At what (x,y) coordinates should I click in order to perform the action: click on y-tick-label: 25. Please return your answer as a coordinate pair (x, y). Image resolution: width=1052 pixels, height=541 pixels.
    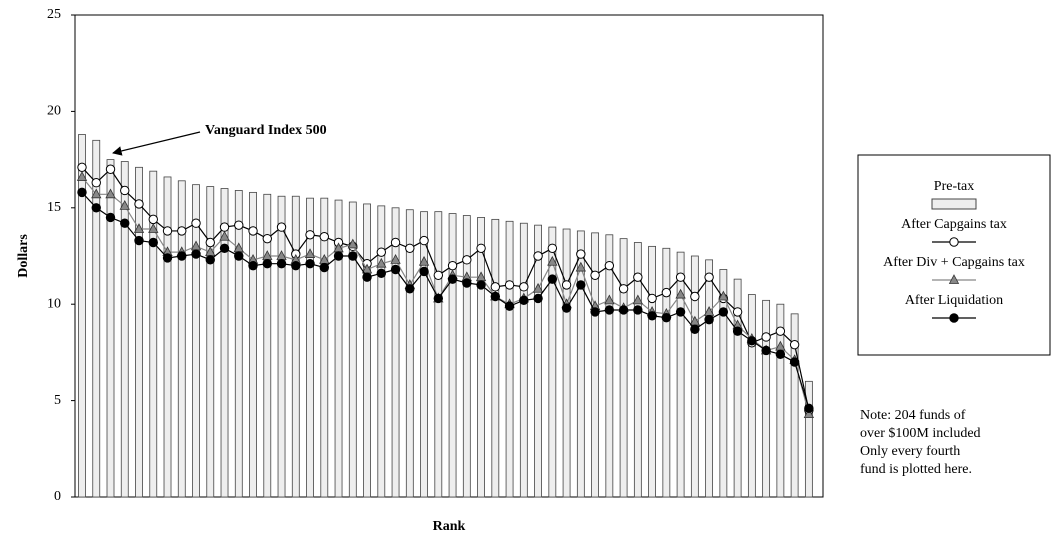
    Looking at the image, I should click on (54, 14).